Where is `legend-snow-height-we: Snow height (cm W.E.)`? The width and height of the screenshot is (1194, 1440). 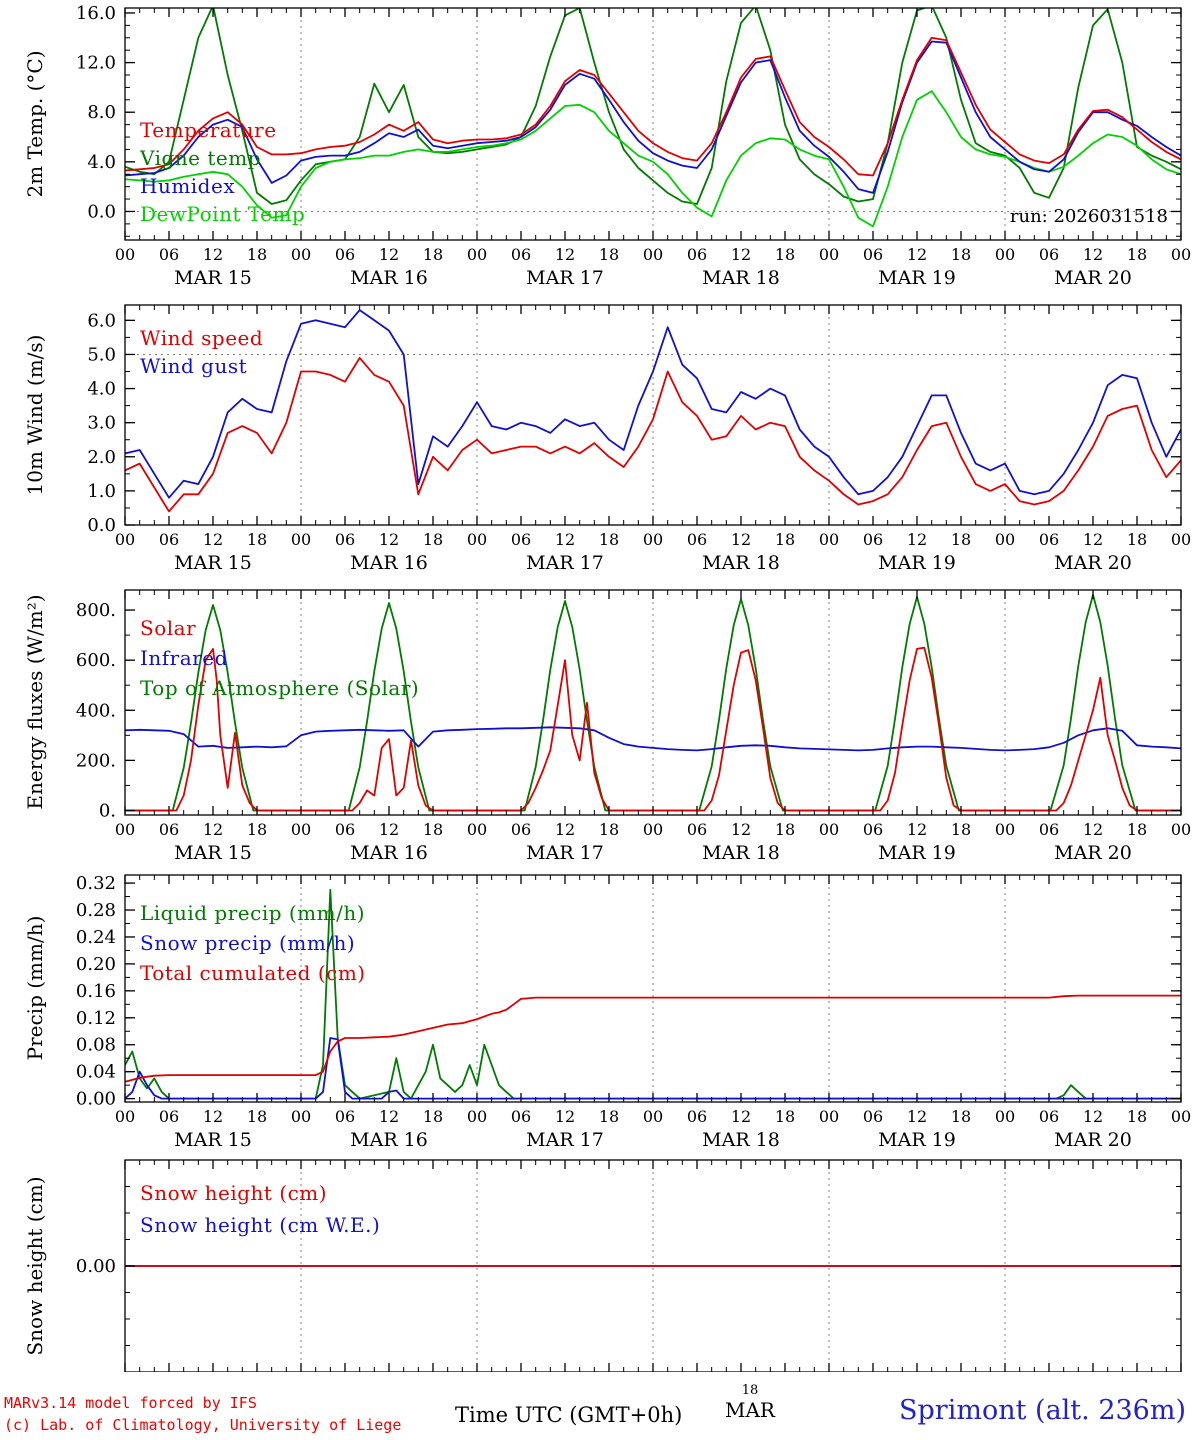 legend-snow-height-we: Snow height (cm W.E.) is located at coordinates (260, 1225).